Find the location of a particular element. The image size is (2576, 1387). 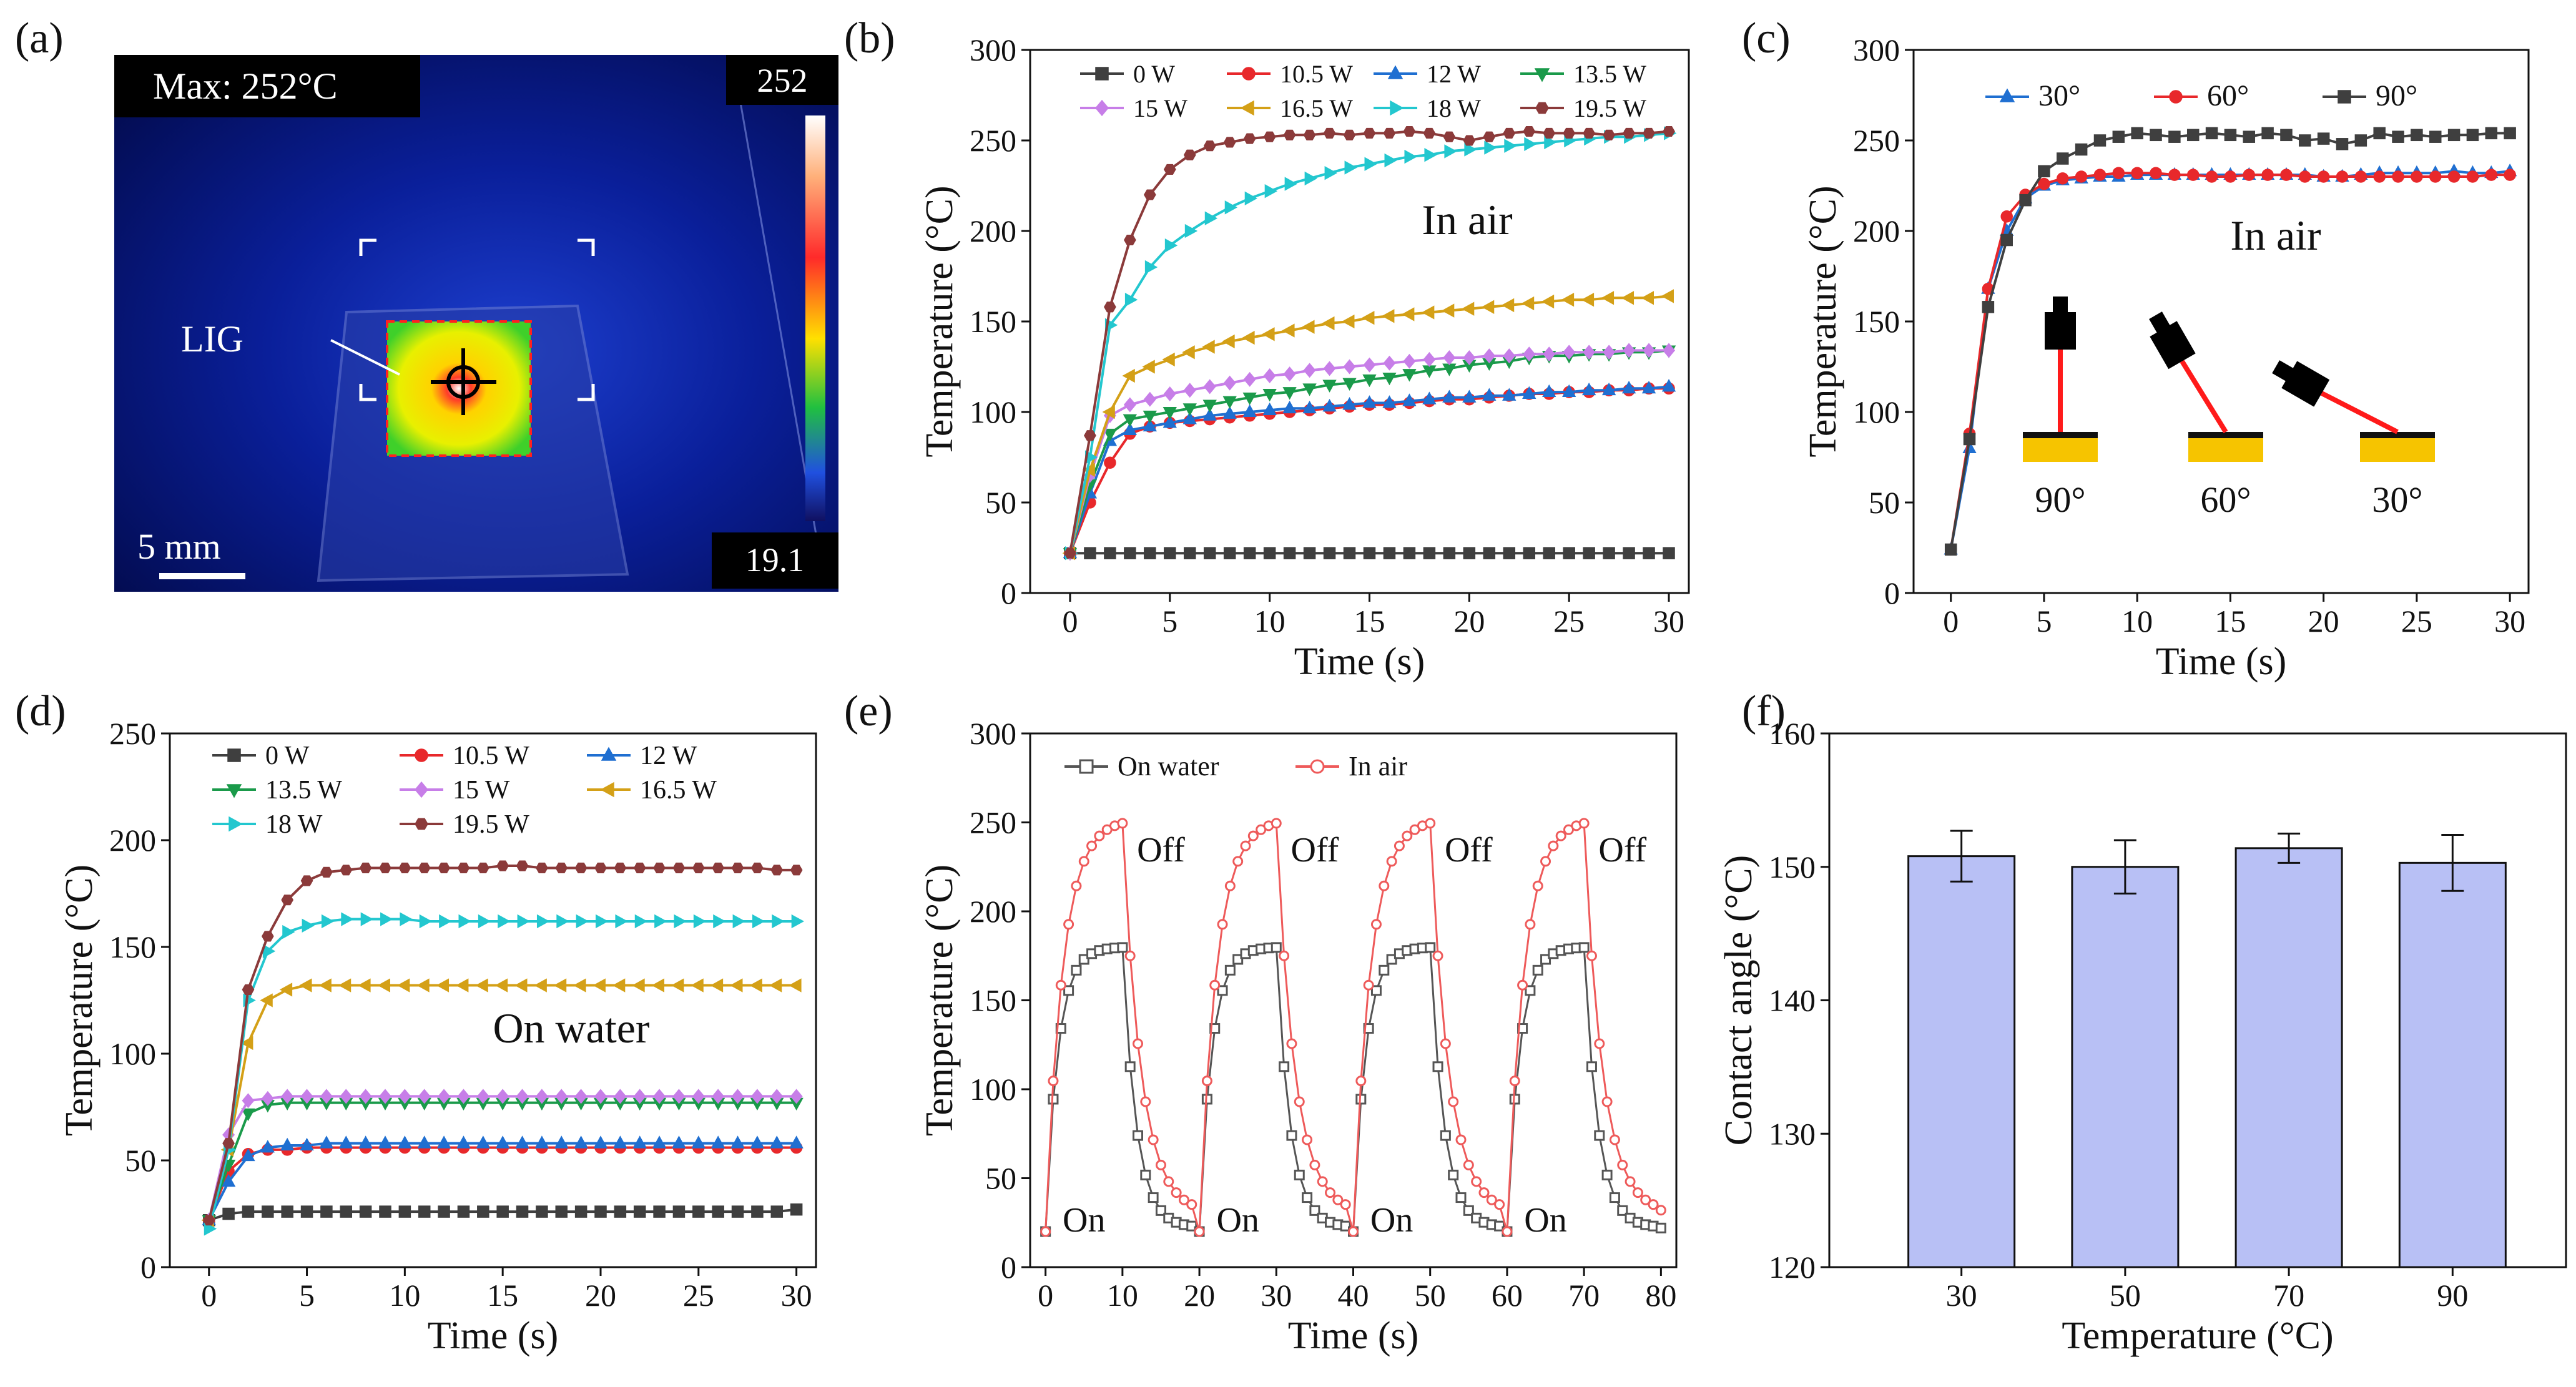

series-16.5-W is located at coordinates (501, 1102).